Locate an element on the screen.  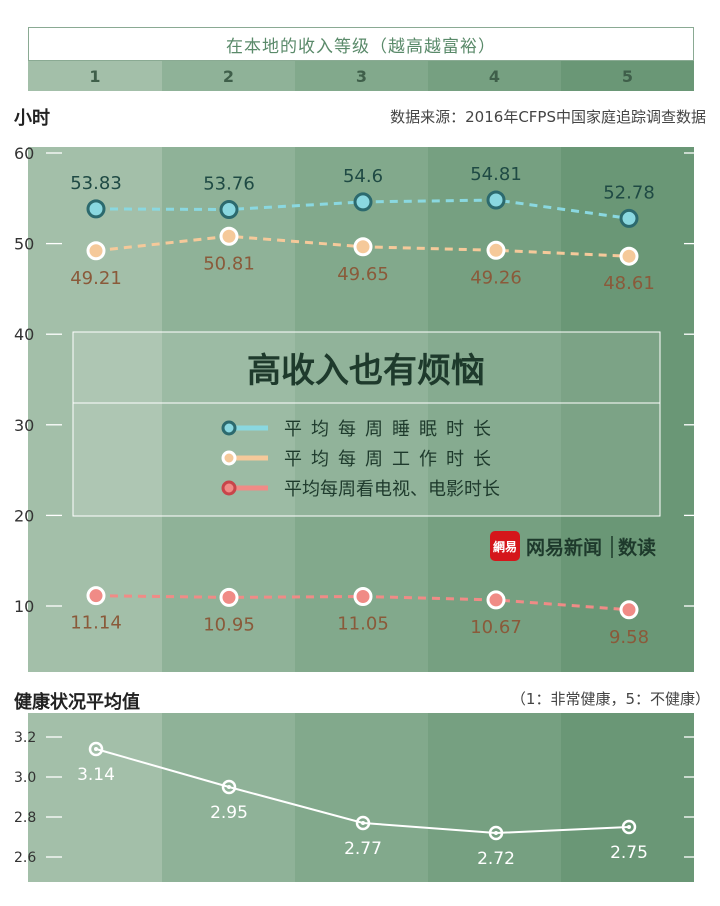
legend-marker-work is located at coordinates (229, 458).